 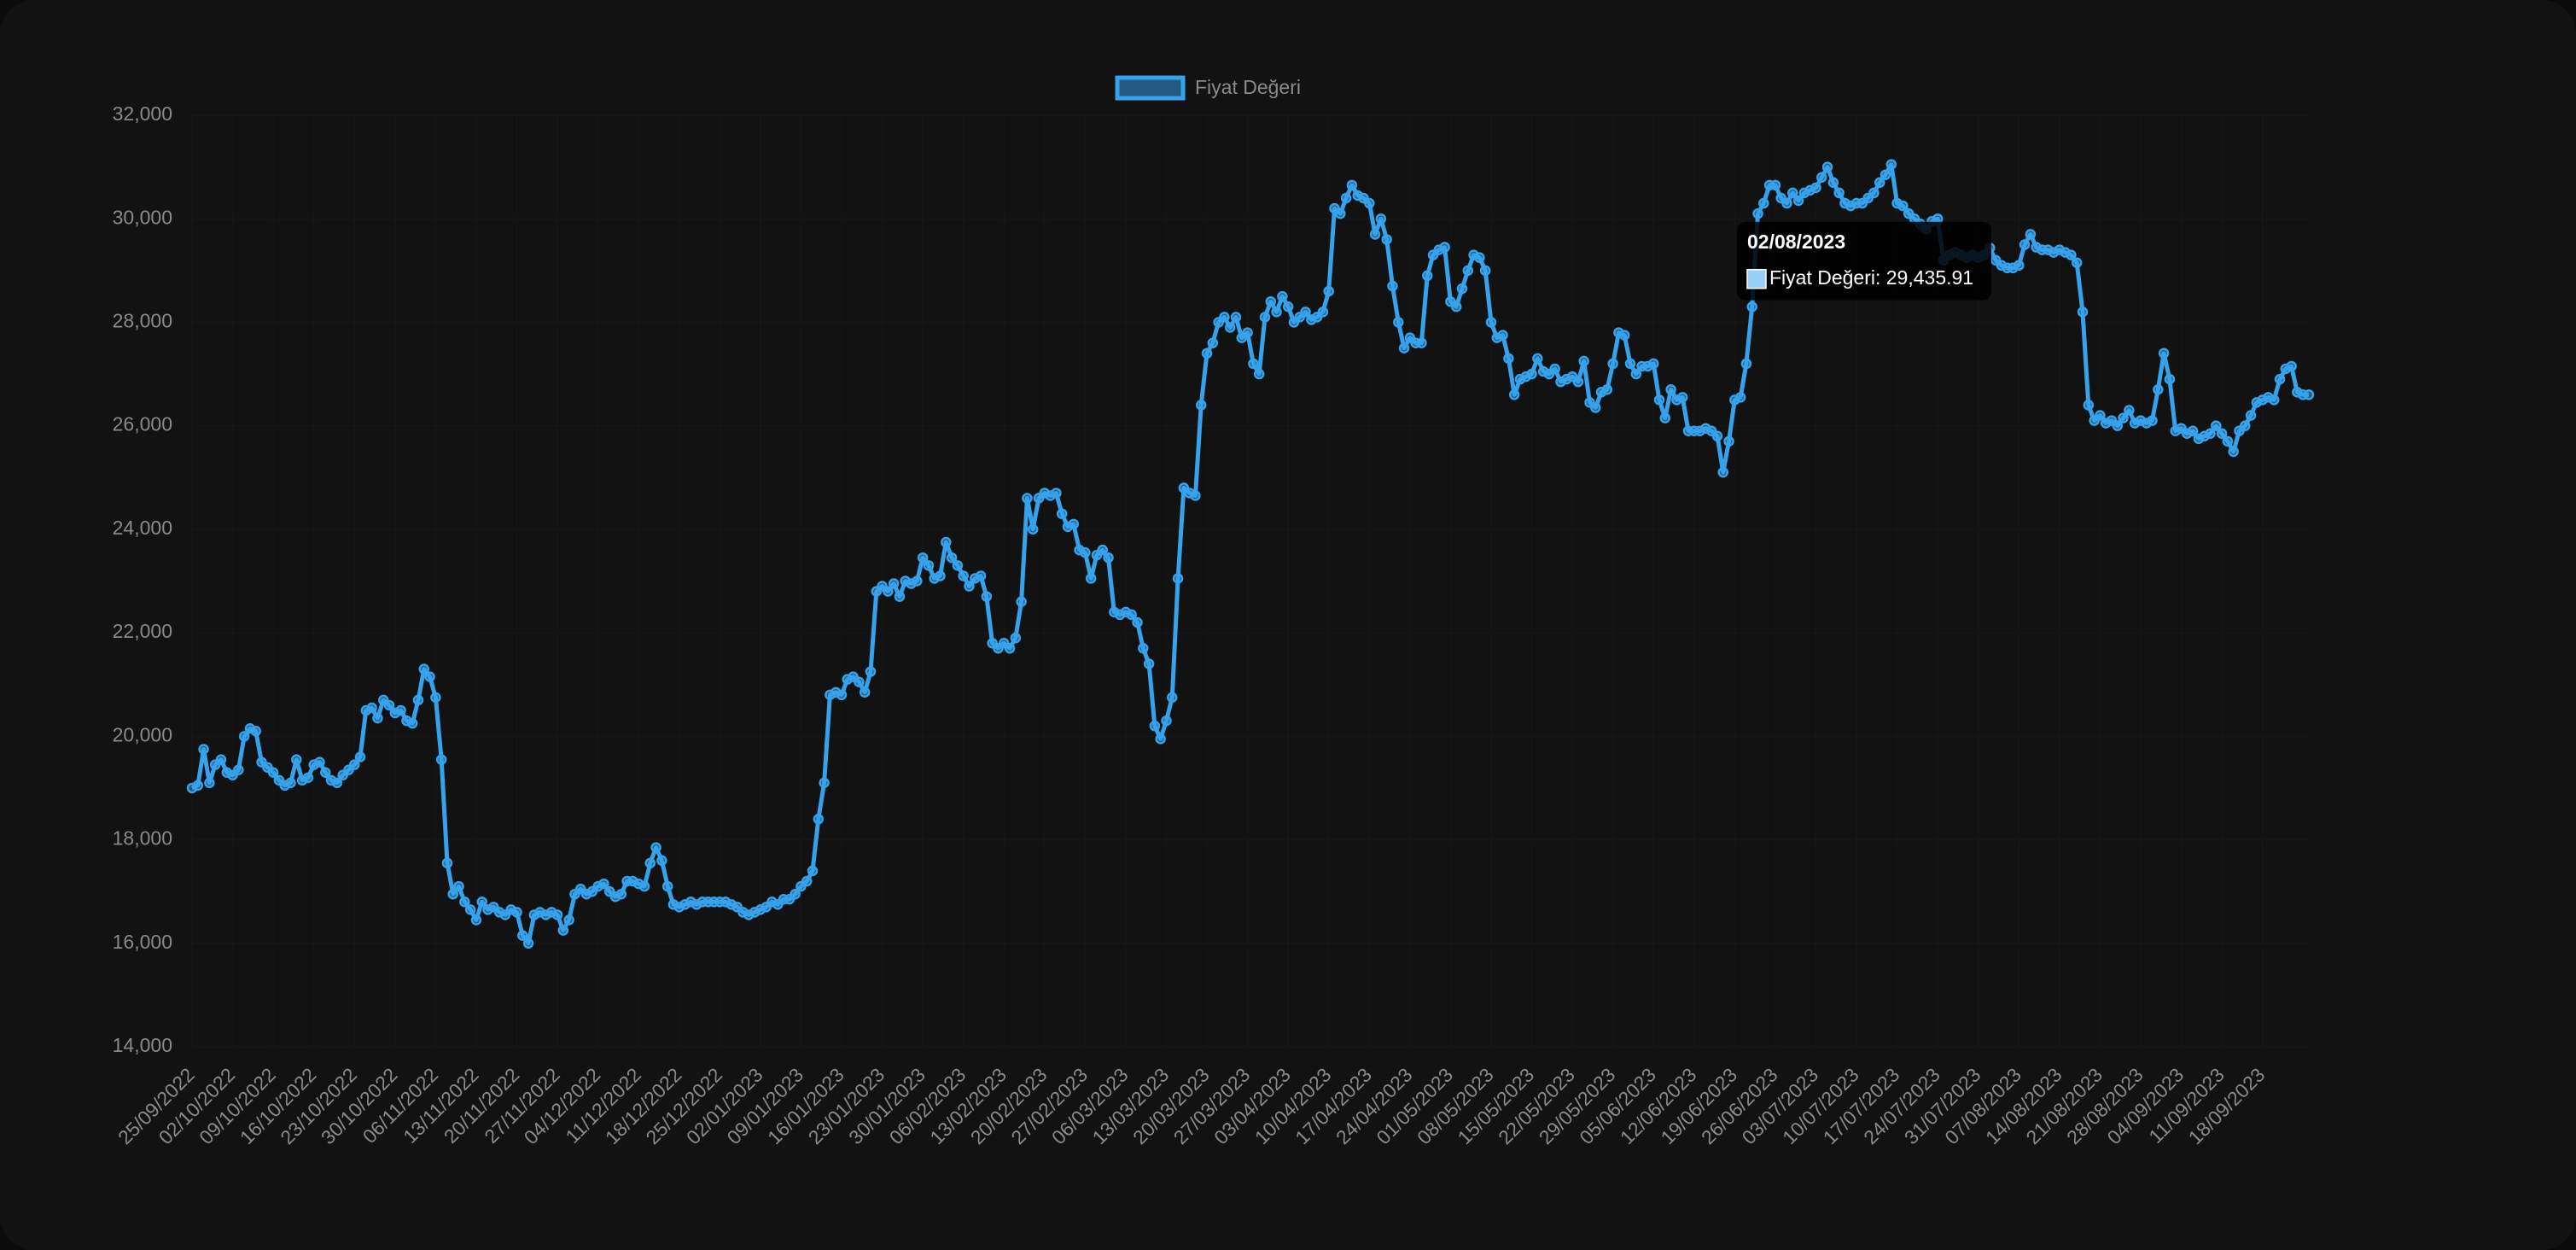 I want to click on tooltip-swatch, so click(x=1756, y=278).